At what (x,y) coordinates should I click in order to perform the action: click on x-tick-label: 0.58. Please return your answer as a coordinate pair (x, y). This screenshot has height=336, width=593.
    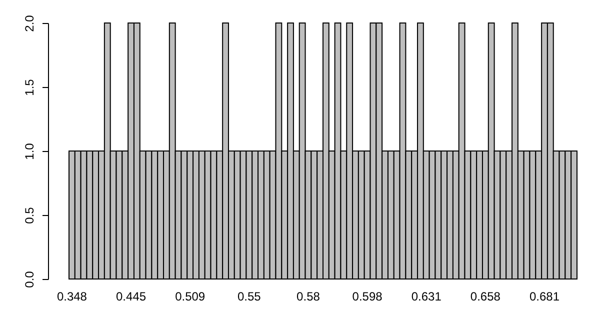
    Looking at the image, I should click on (308, 297).